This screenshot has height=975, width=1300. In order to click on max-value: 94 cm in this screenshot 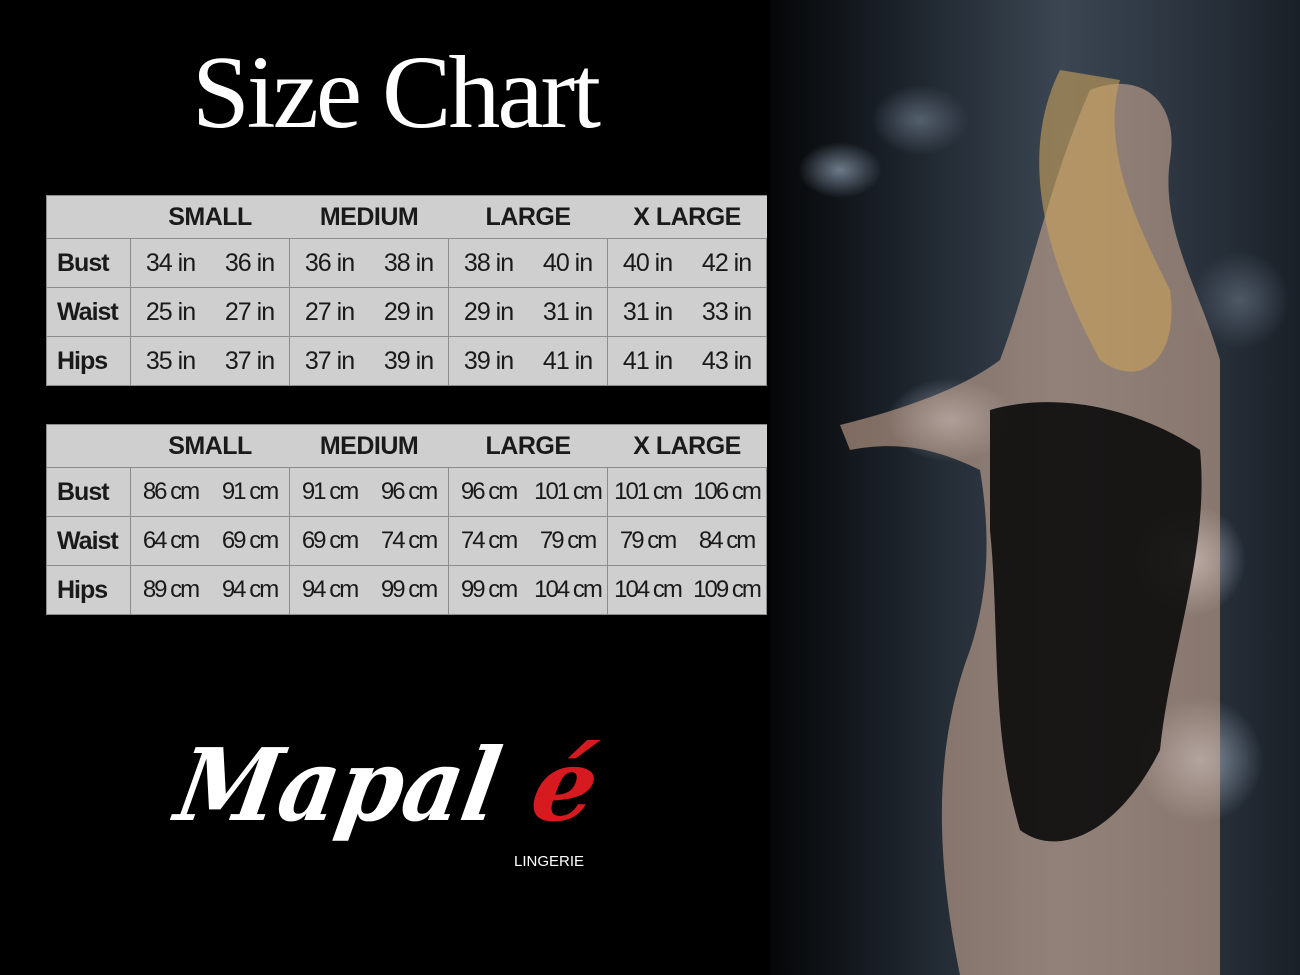, I will do `click(250, 590)`.